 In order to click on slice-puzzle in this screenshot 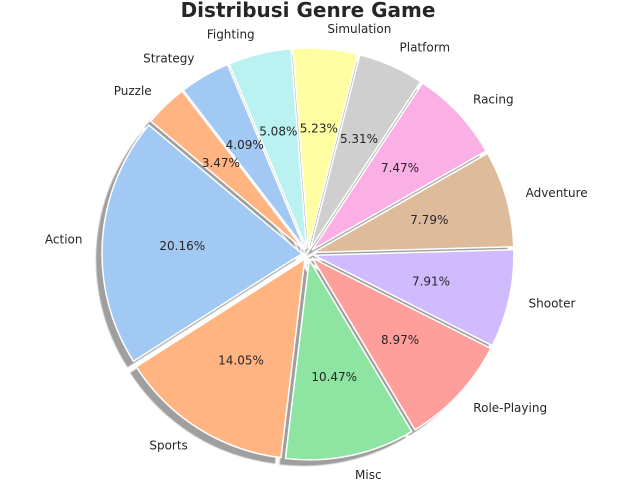, I will do `click(227, 170)`.